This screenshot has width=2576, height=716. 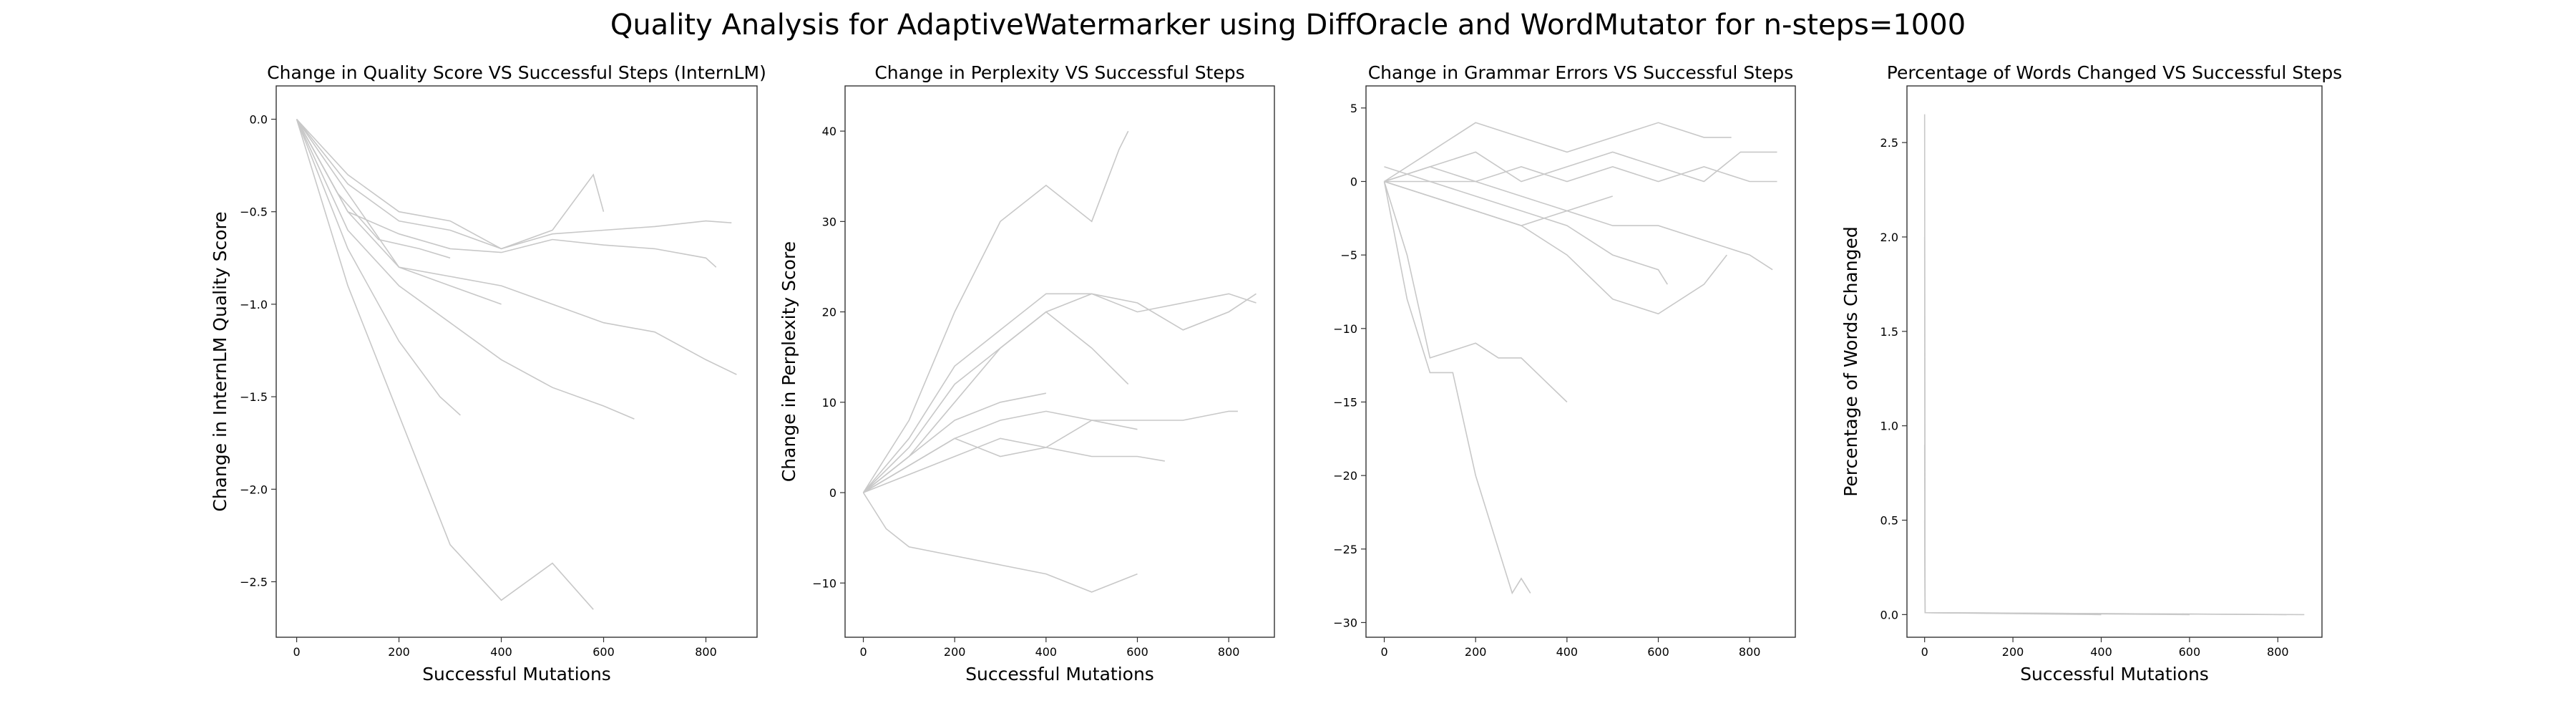 I want to click on y-tick-label: −20, so click(x=1345, y=476).